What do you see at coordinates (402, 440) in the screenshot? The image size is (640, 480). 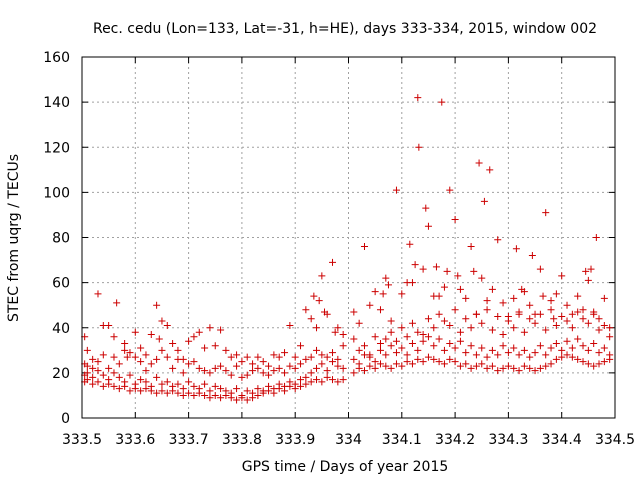 I see `x-tick-label: 334.1` at bounding box center [402, 440].